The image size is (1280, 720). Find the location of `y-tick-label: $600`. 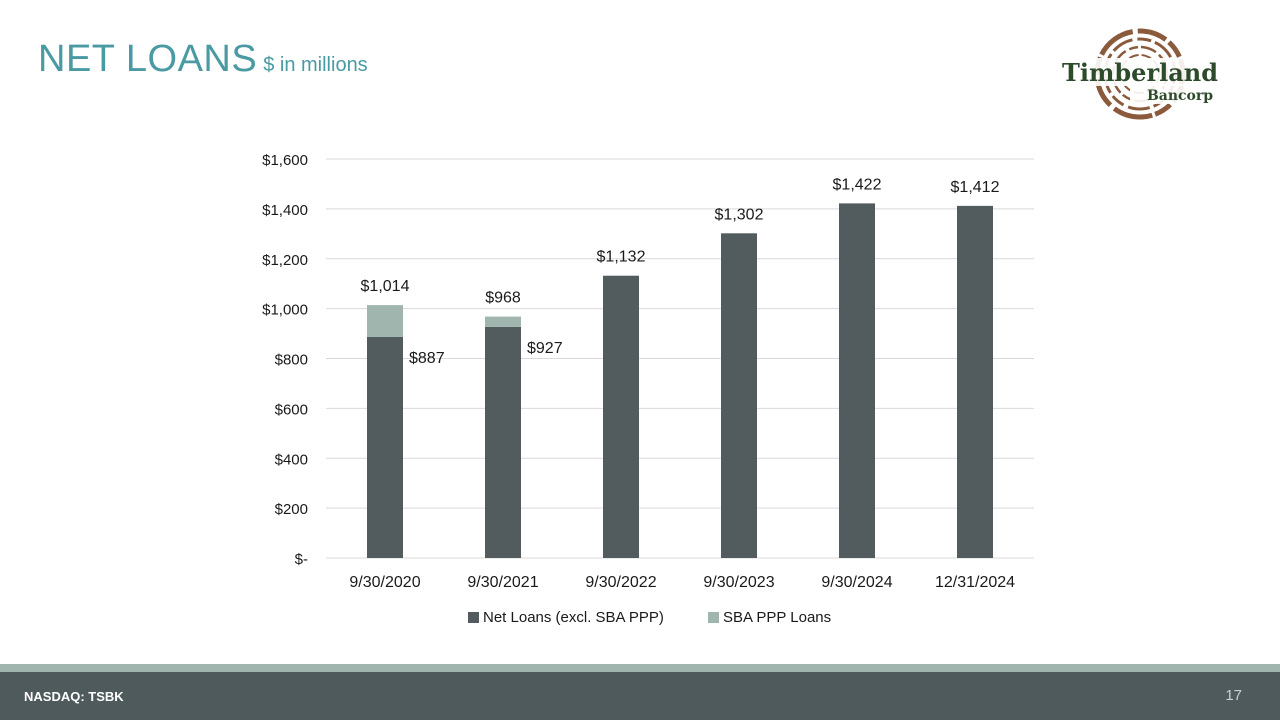

y-tick-label: $600 is located at coordinates (291, 409).